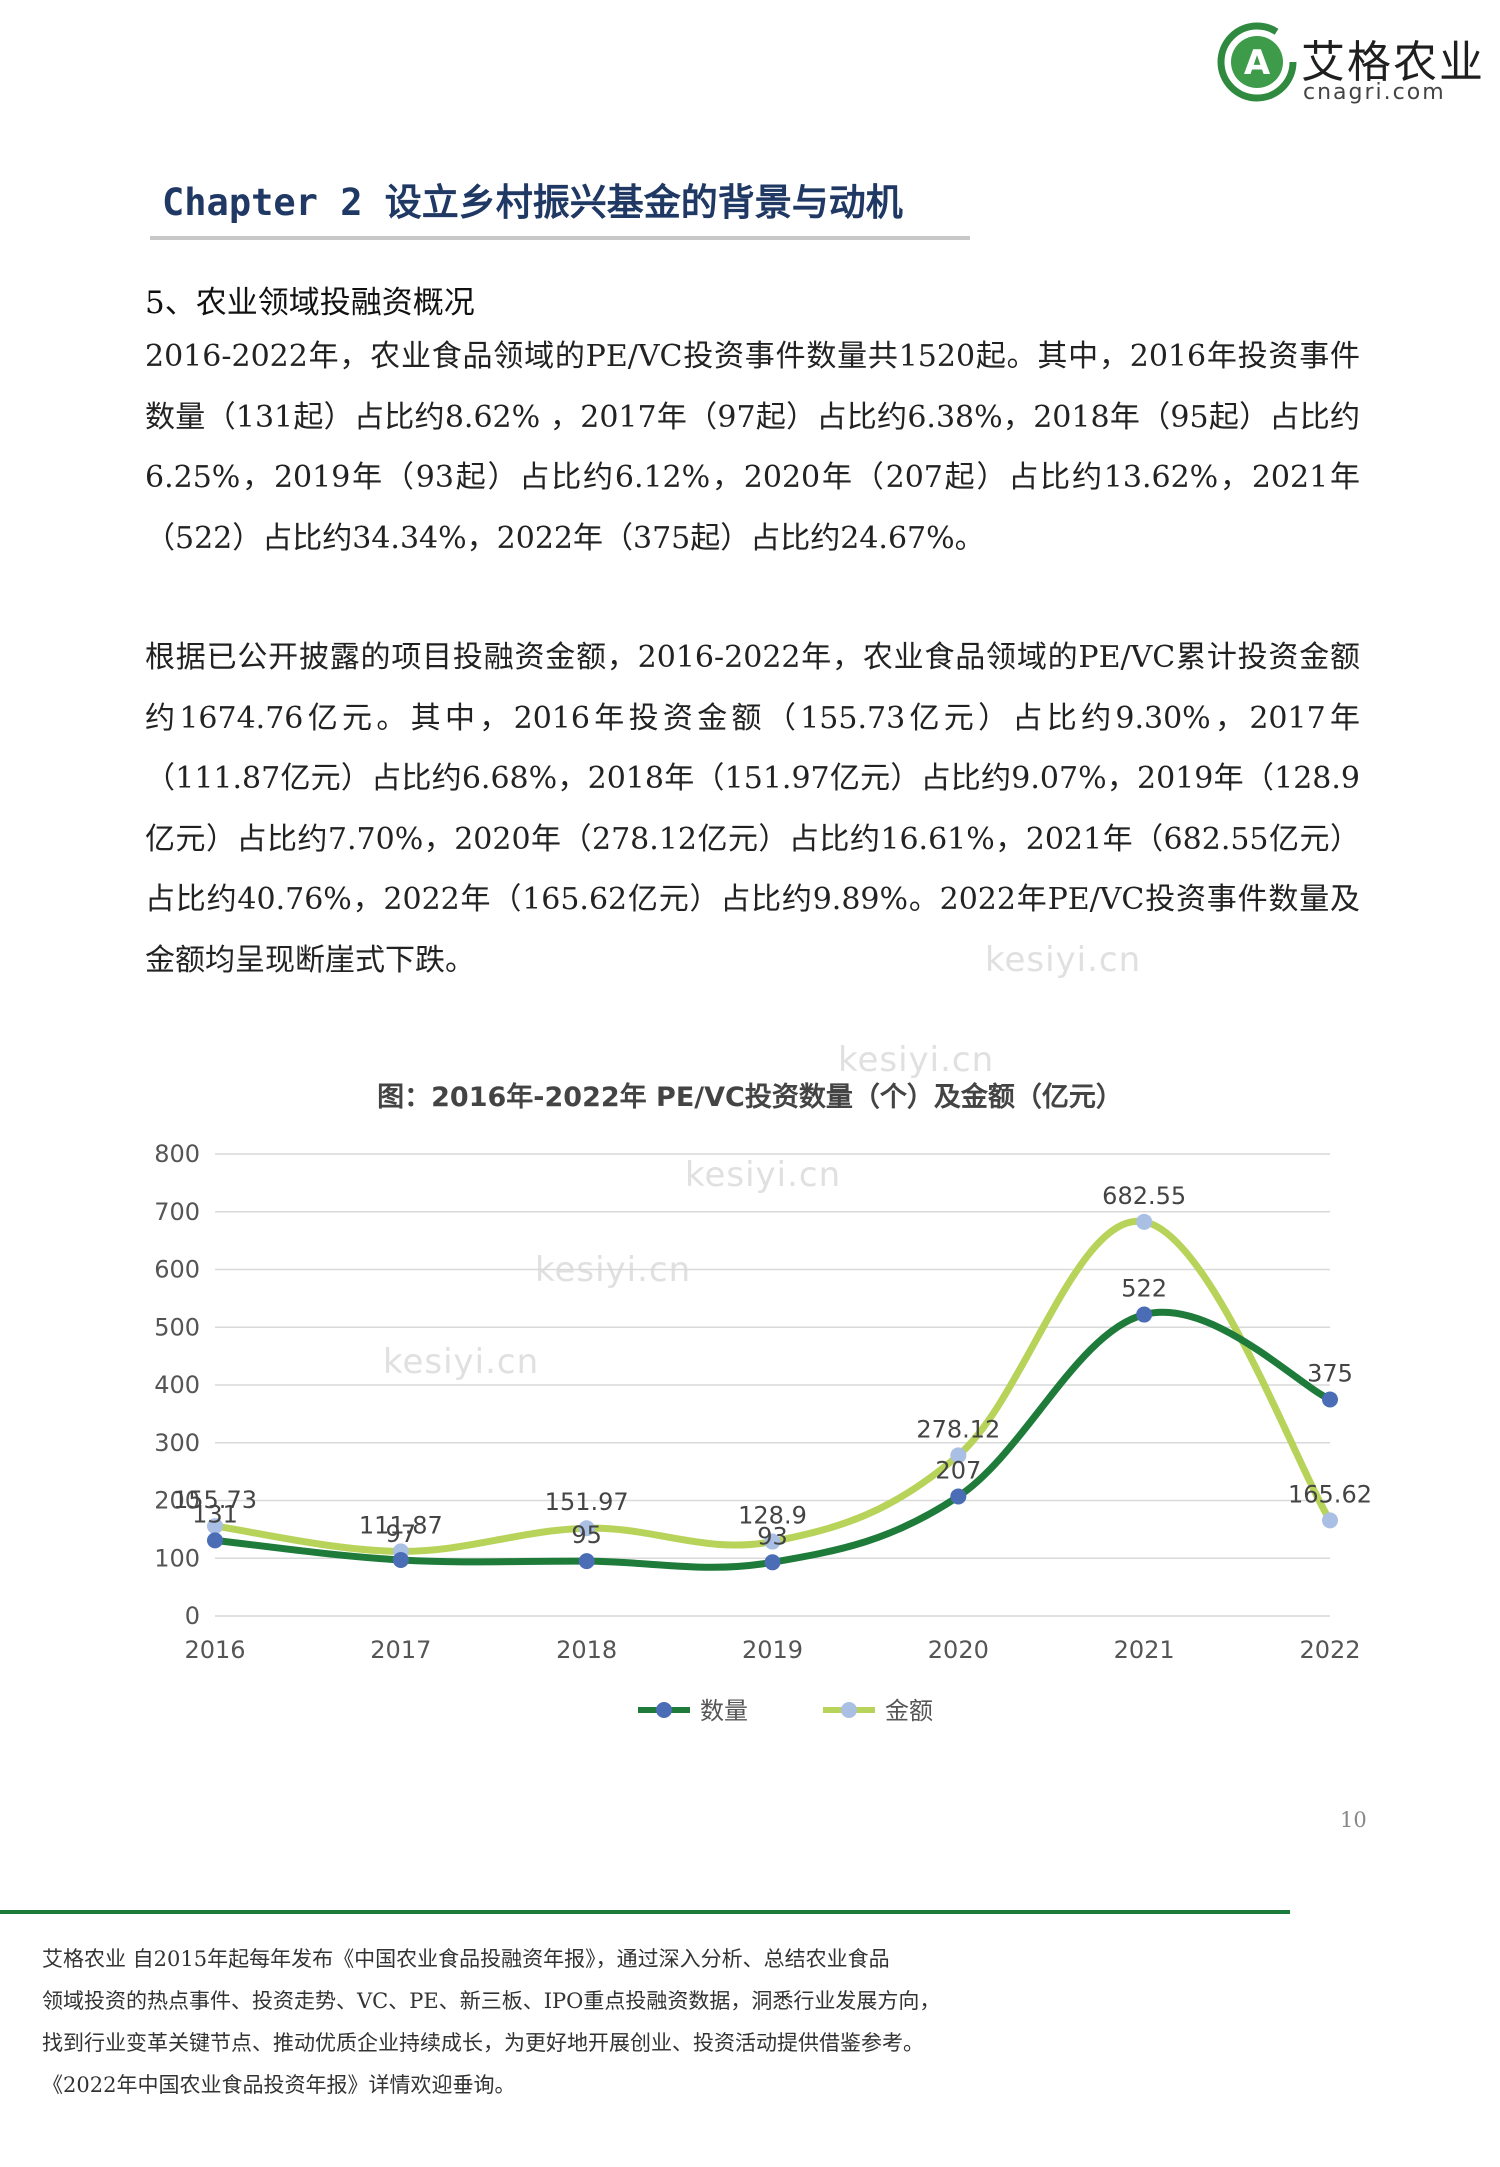 This screenshot has height=2167, width=1500. Describe the element at coordinates (177, 1270) in the screenshot. I see `y-tick-label: 600` at that location.